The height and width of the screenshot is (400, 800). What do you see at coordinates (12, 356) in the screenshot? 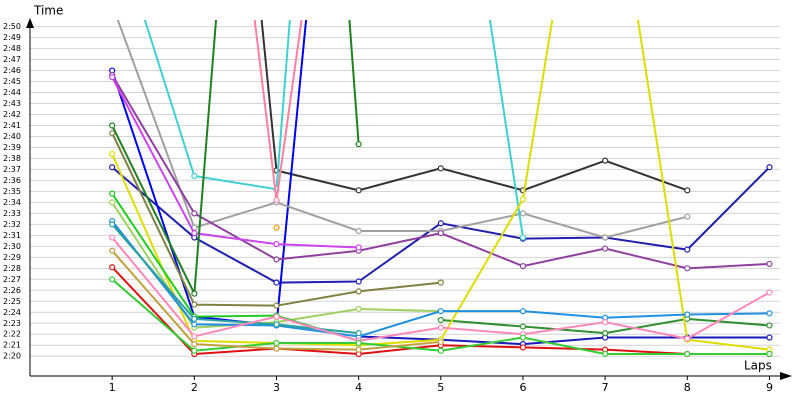
I see `y-tick-label: 2:20` at bounding box center [12, 356].